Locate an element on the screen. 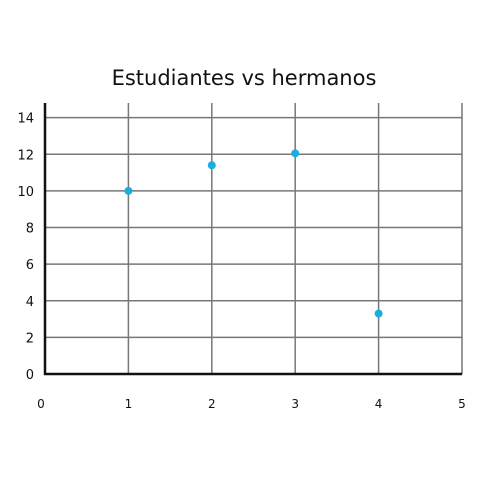 The image size is (500, 500). x-tick-label: 1 is located at coordinates (129, 404).